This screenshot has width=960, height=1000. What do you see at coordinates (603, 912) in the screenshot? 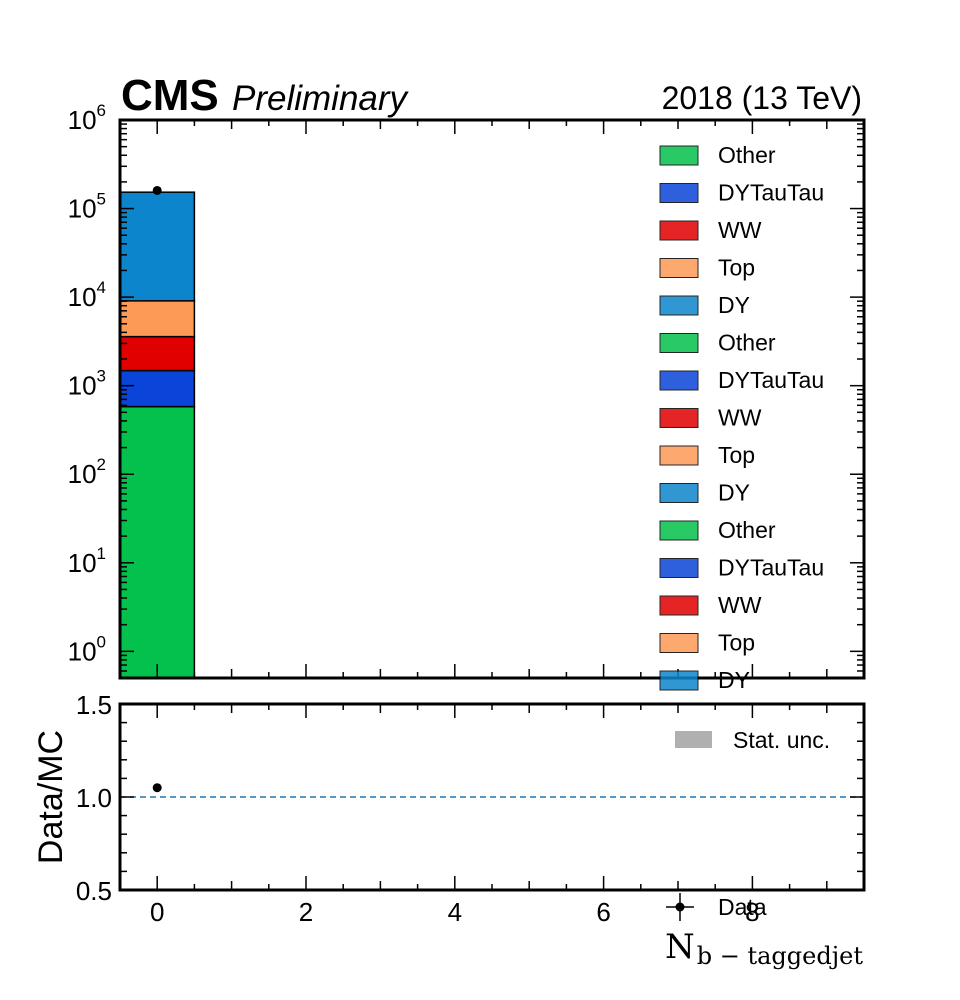
I see `x-tick-label: 6` at bounding box center [603, 912].